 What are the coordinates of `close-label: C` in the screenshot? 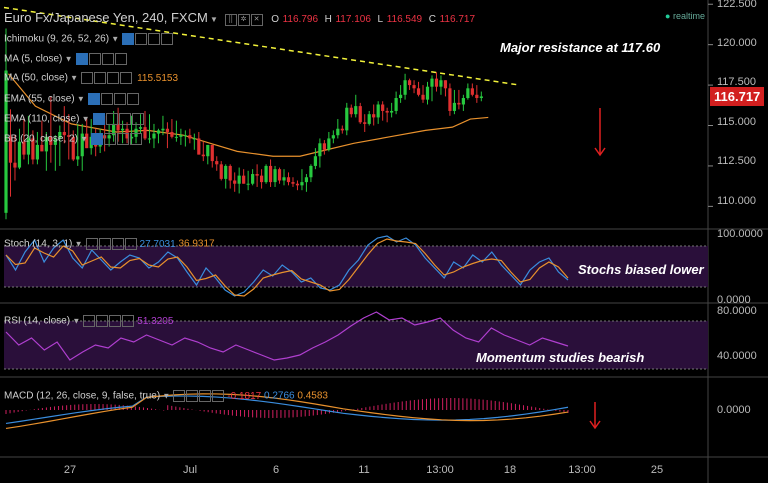 It's located at (432, 19).